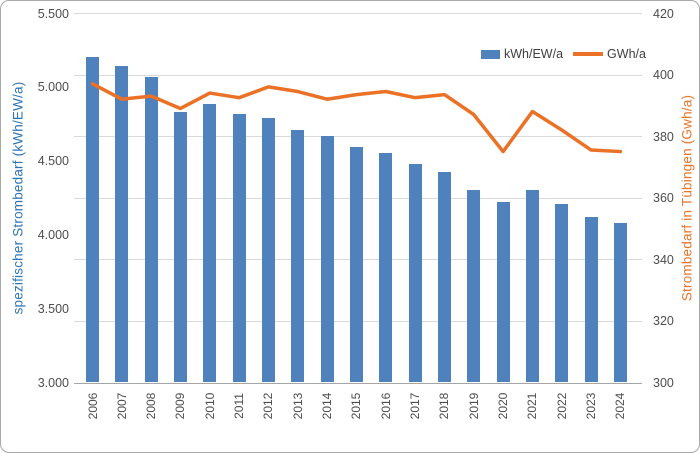  What do you see at coordinates (92, 220) in the screenshot?
I see `bar-2006` at bounding box center [92, 220].